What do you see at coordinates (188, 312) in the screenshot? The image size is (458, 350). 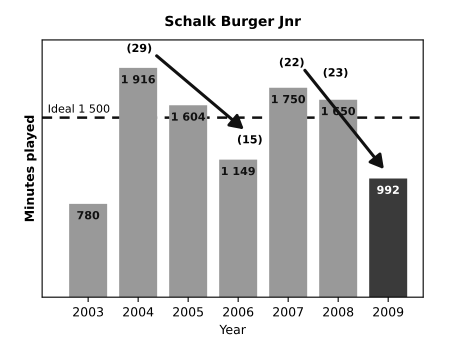 I see `x-tick-label: 2005` at bounding box center [188, 312].